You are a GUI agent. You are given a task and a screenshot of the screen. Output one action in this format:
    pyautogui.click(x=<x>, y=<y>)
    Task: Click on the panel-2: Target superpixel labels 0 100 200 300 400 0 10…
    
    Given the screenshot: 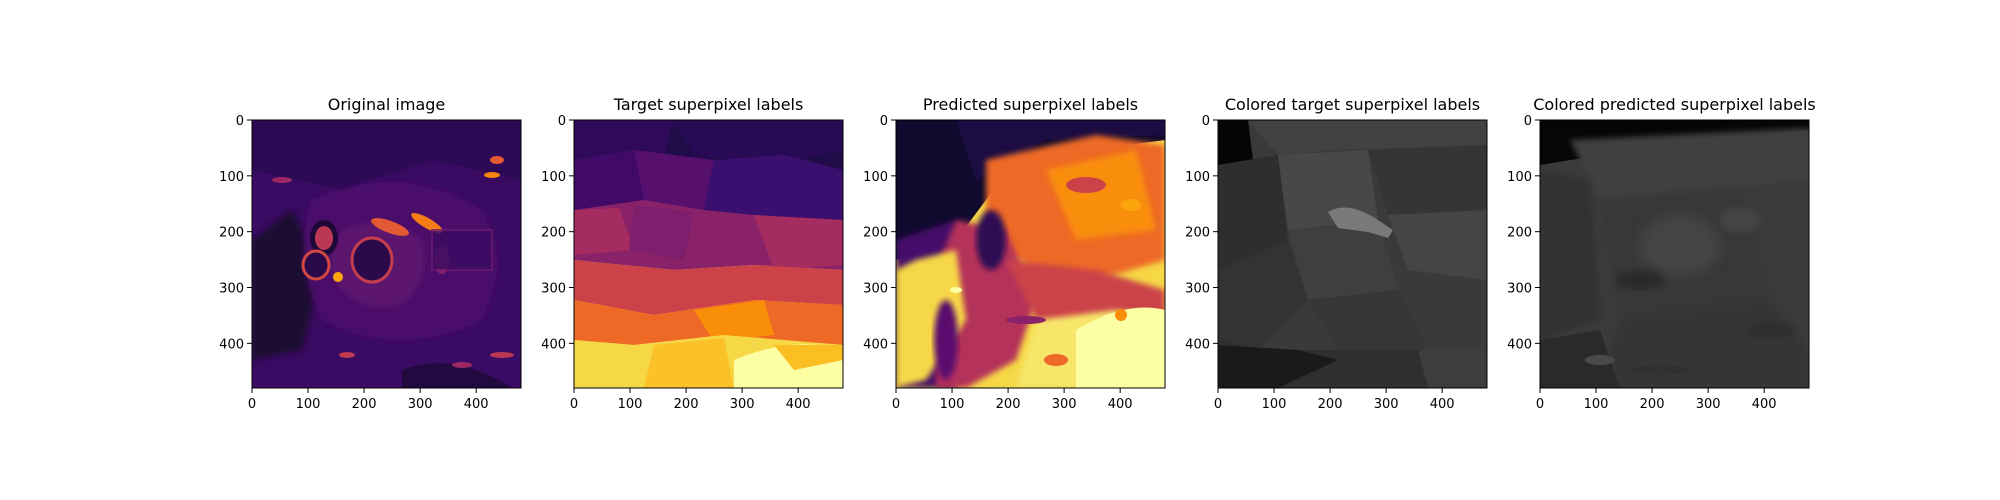 What is the action you would take?
    pyautogui.click(x=692, y=253)
    